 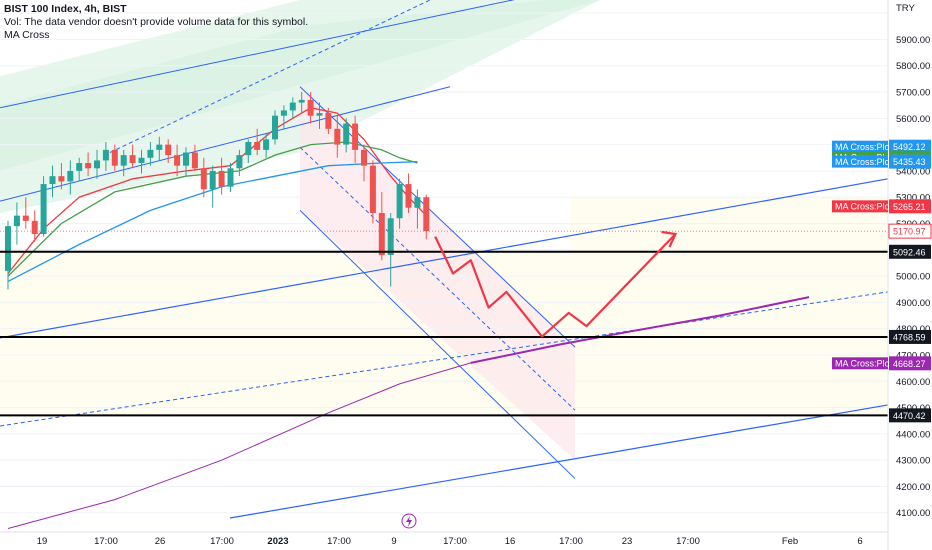 I want to click on time-tick-label: 26, so click(x=160, y=541).